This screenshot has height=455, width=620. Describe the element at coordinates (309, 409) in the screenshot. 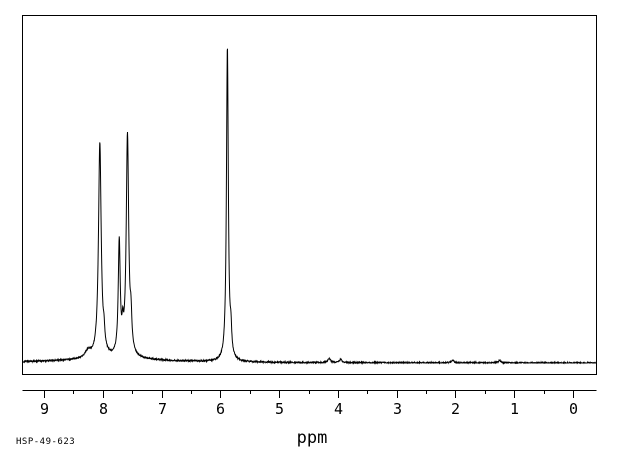

I see `x-axis-tick-labels: 9 8 7 6 5 4 3 2 1 0` at that location.